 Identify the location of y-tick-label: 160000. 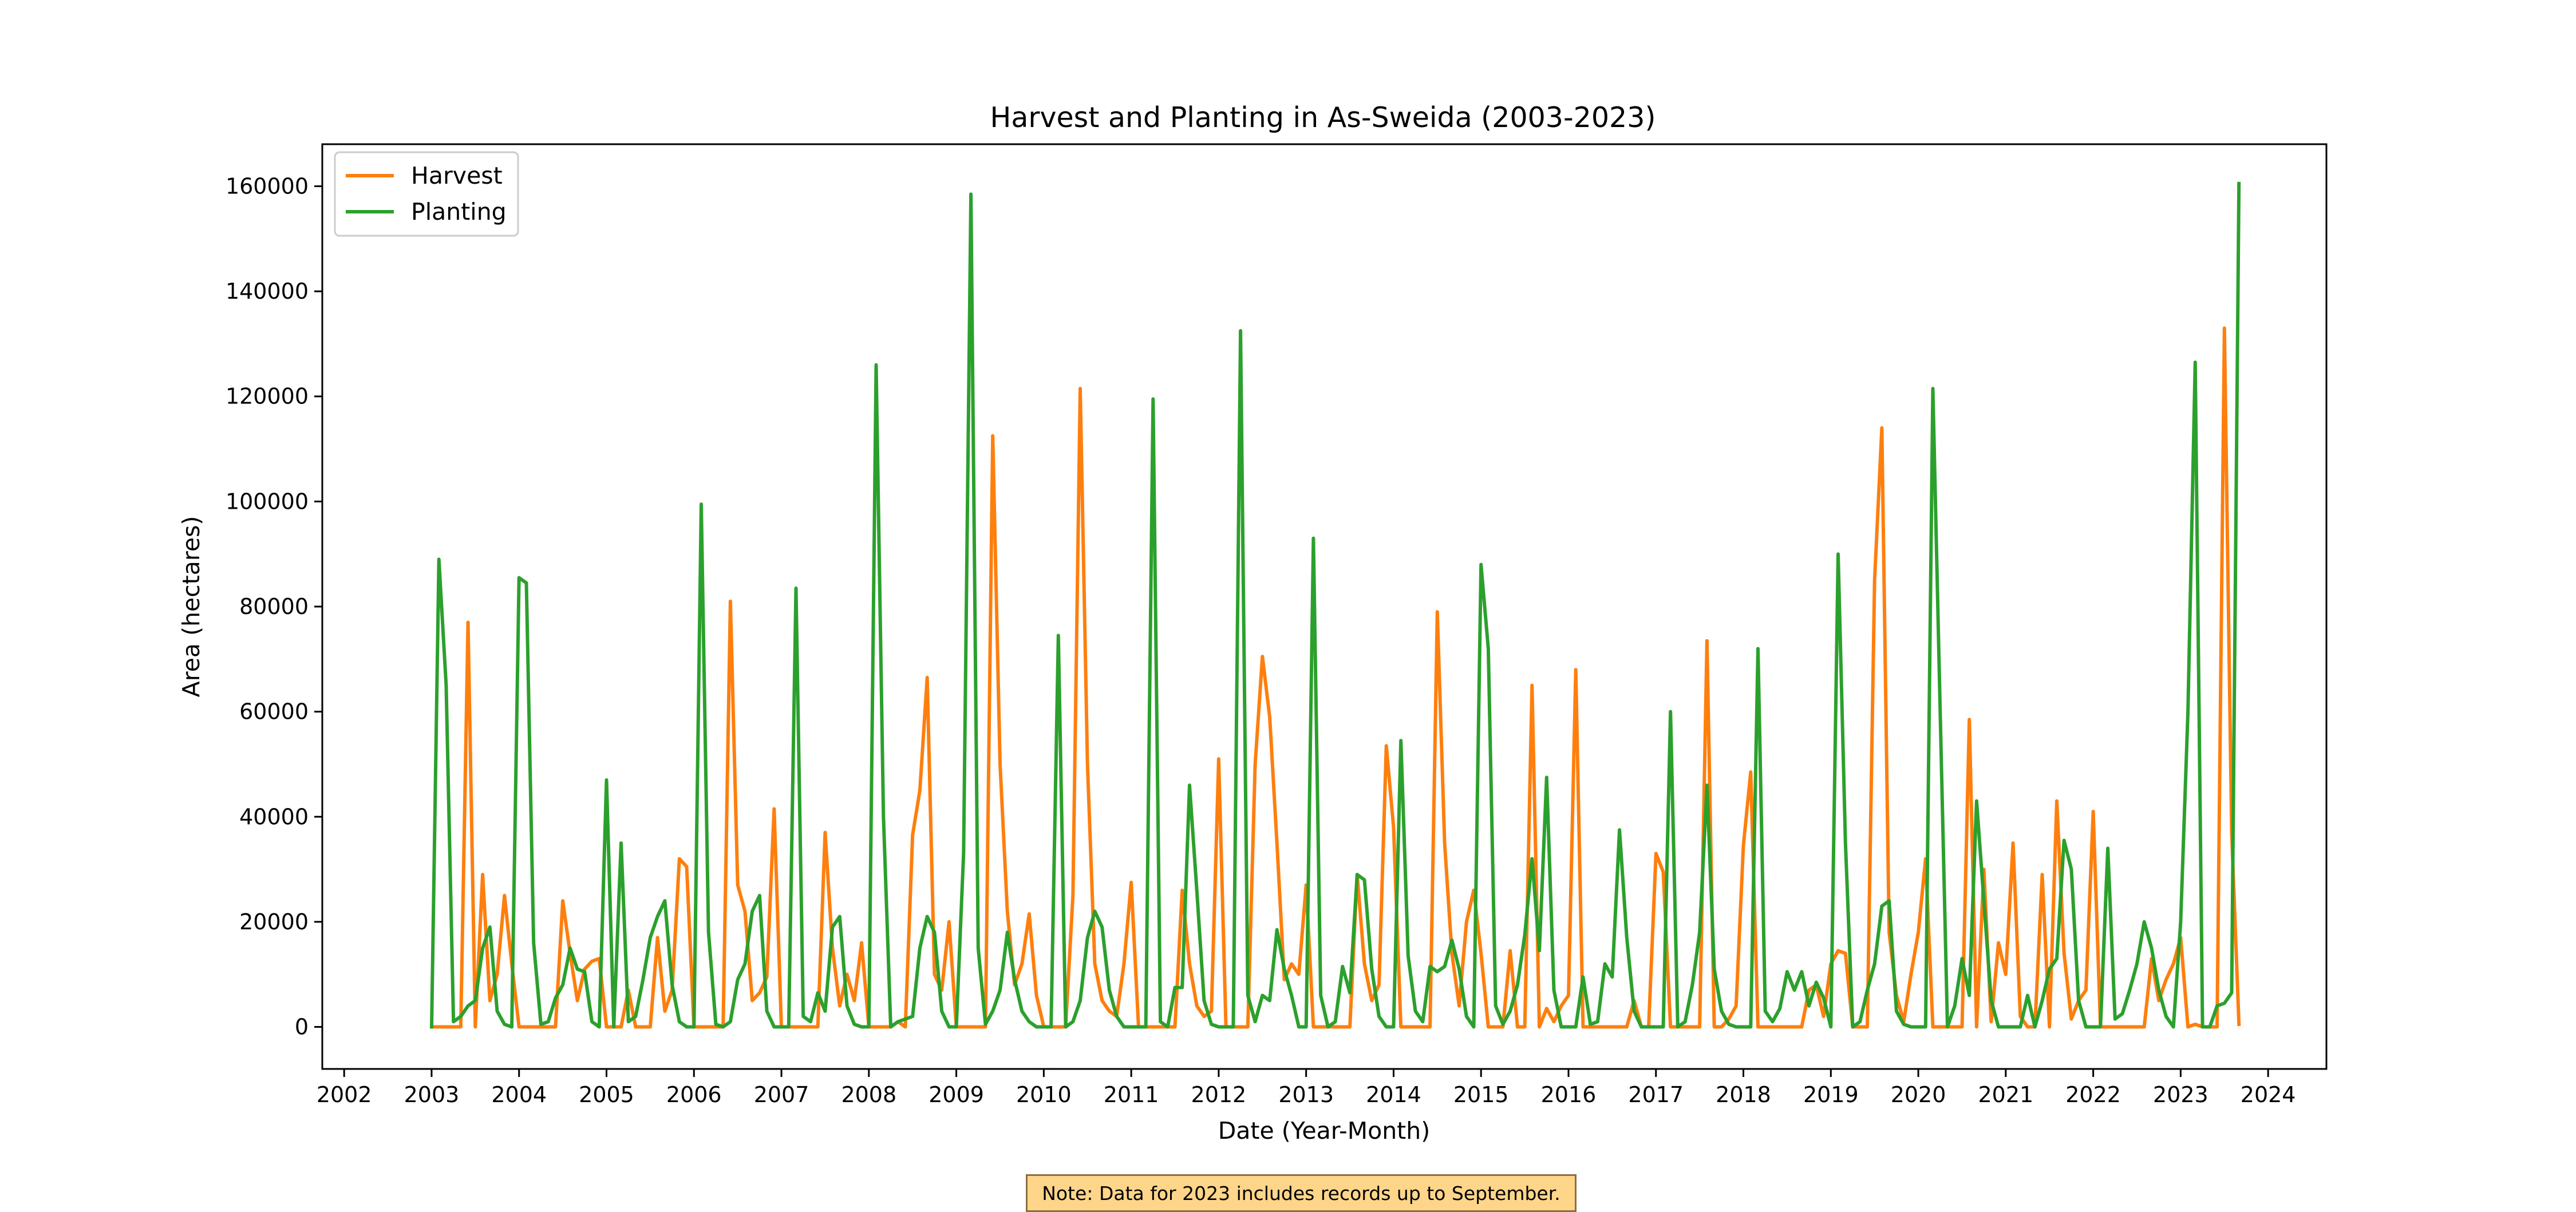
(267, 186).